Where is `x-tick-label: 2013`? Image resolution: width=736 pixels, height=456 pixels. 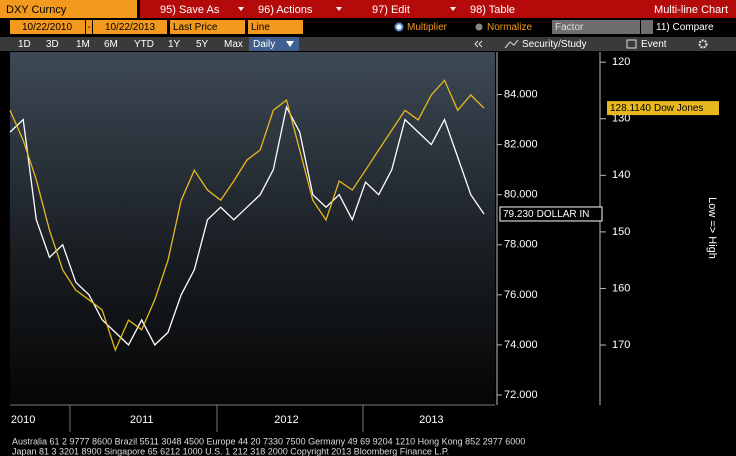 x-tick-label: 2013 is located at coordinates (431, 420).